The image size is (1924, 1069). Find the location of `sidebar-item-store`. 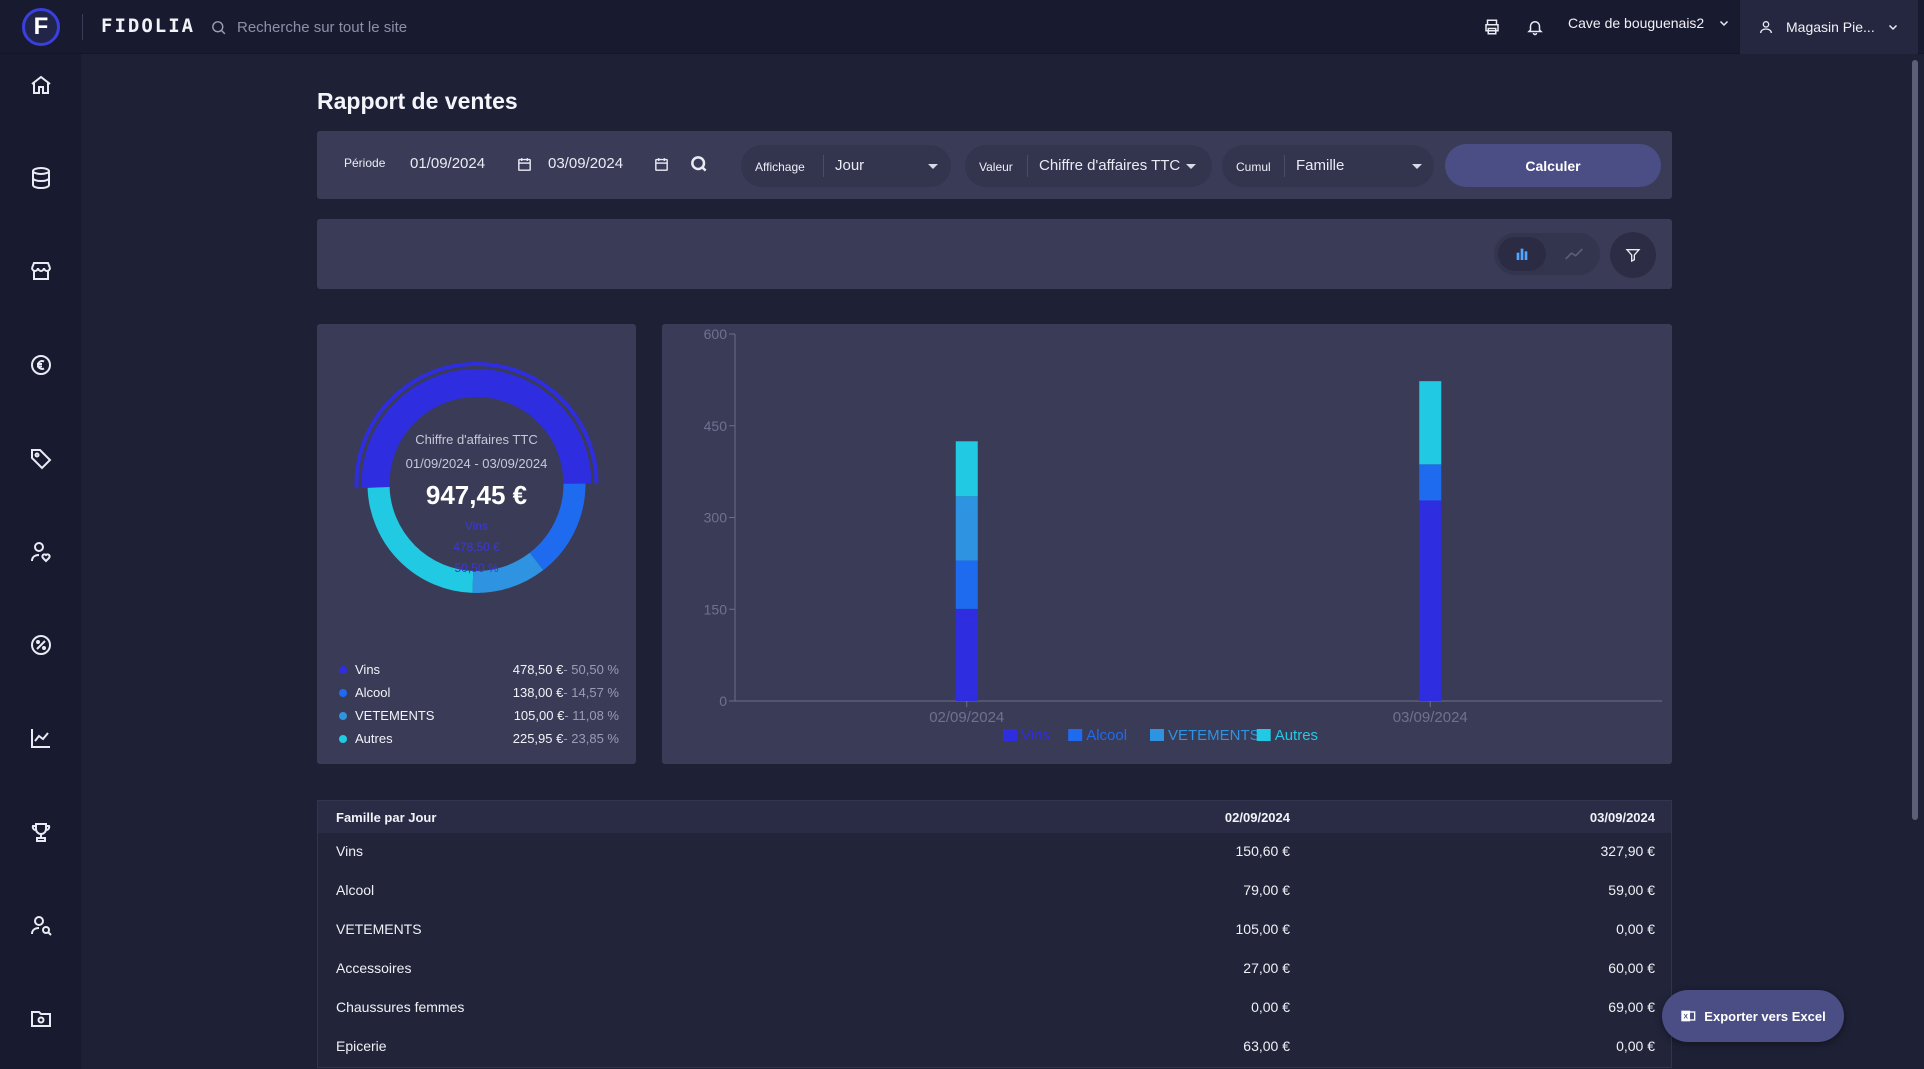

sidebar-item-store is located at coordinates (41, 271).